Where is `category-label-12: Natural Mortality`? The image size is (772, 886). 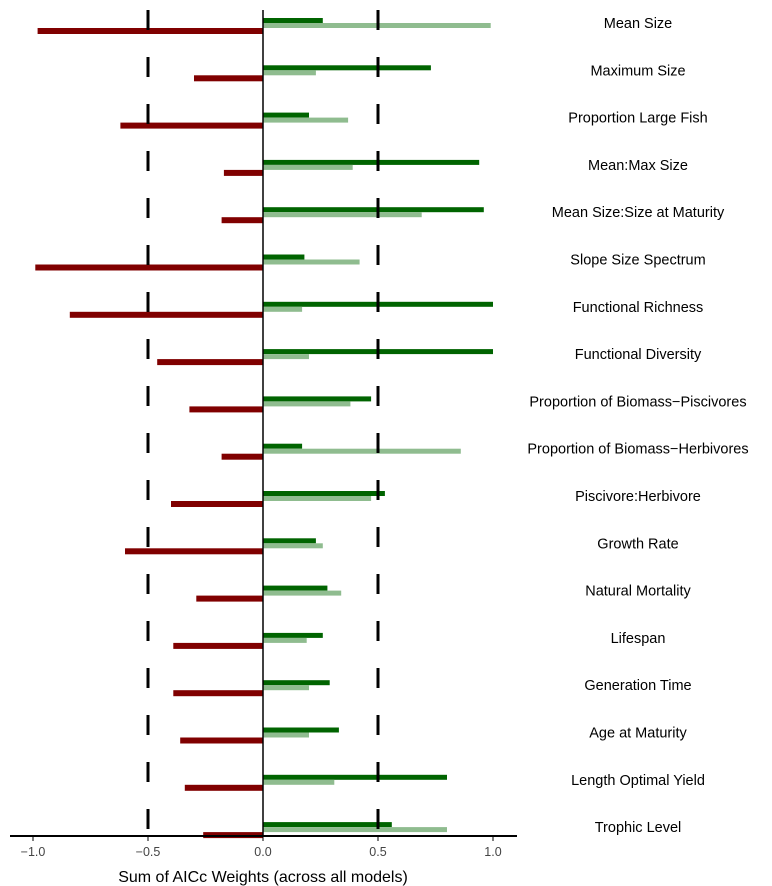 category-label-12: Natural Mortality is located at coordinates (638, 592).